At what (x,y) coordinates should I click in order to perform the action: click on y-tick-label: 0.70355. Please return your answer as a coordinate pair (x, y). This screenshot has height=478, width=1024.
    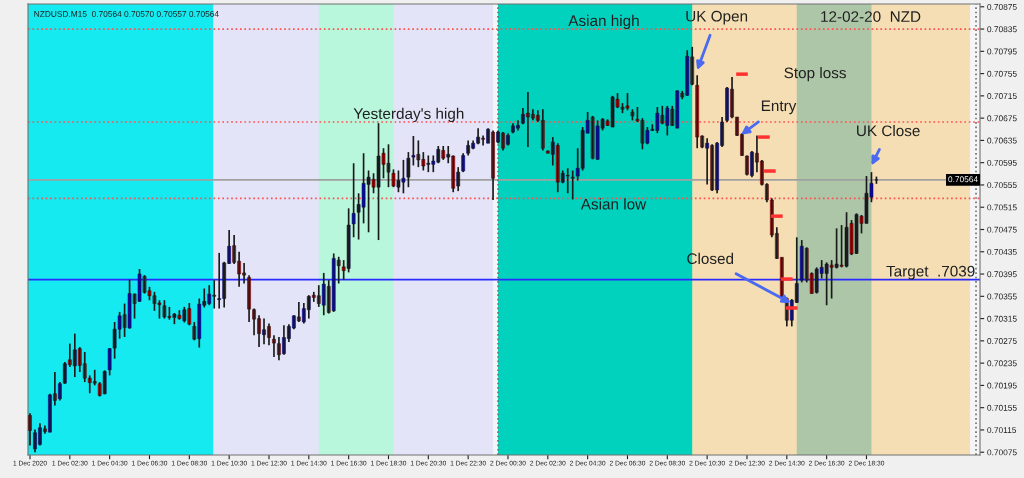
    Looking at the image, I should click on (1002, 296).